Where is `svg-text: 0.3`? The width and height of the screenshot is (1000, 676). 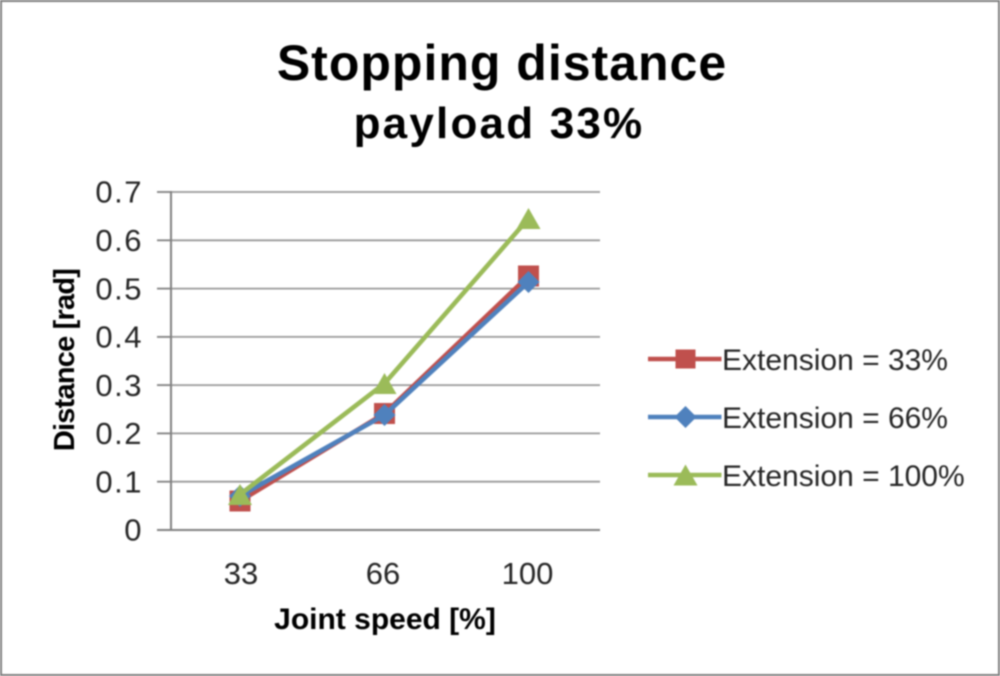 svg-text: 0.3 is located at coordinates (119, 385).